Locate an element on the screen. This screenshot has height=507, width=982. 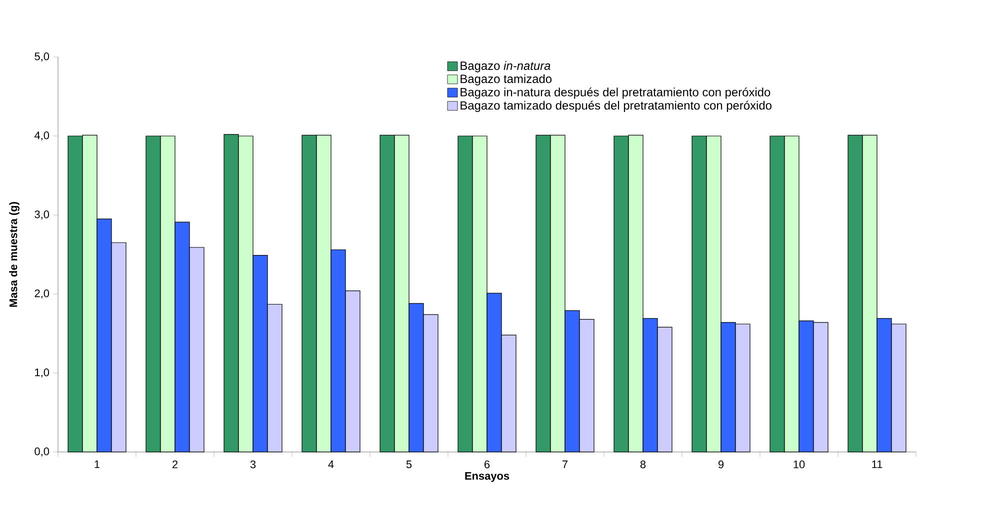
x-tick-label: 6 is located at coordinates (487, 464).